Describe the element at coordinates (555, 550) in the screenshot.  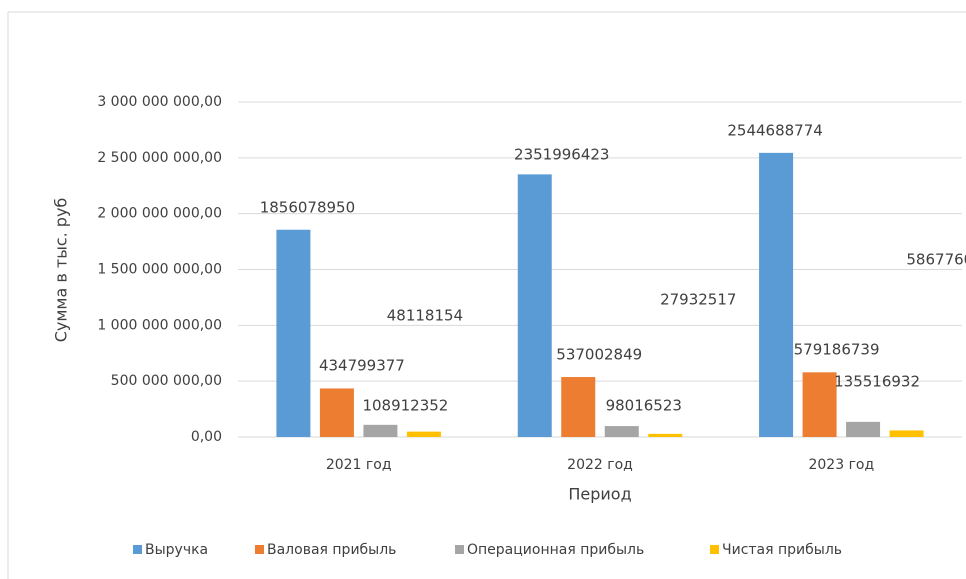
I see `legend-label: Операционная прибыль` at that location.